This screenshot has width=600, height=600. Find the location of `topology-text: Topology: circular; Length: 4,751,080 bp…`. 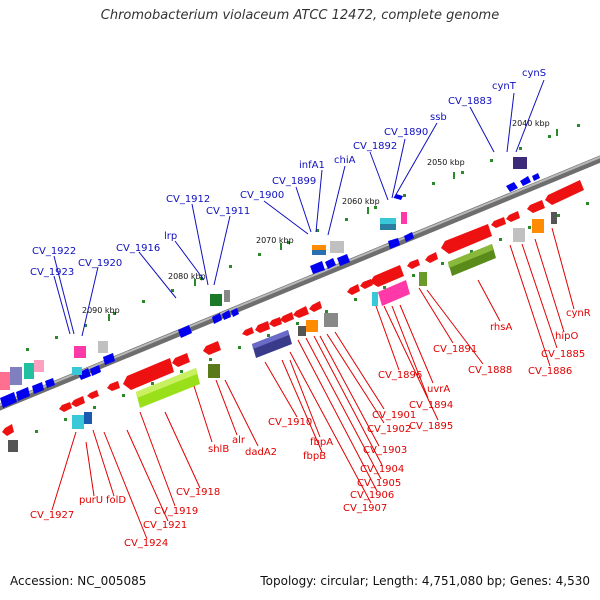

topology-text: Topology: circular; Length: 4,751,080 bp… is located at coordinates (425, 581).